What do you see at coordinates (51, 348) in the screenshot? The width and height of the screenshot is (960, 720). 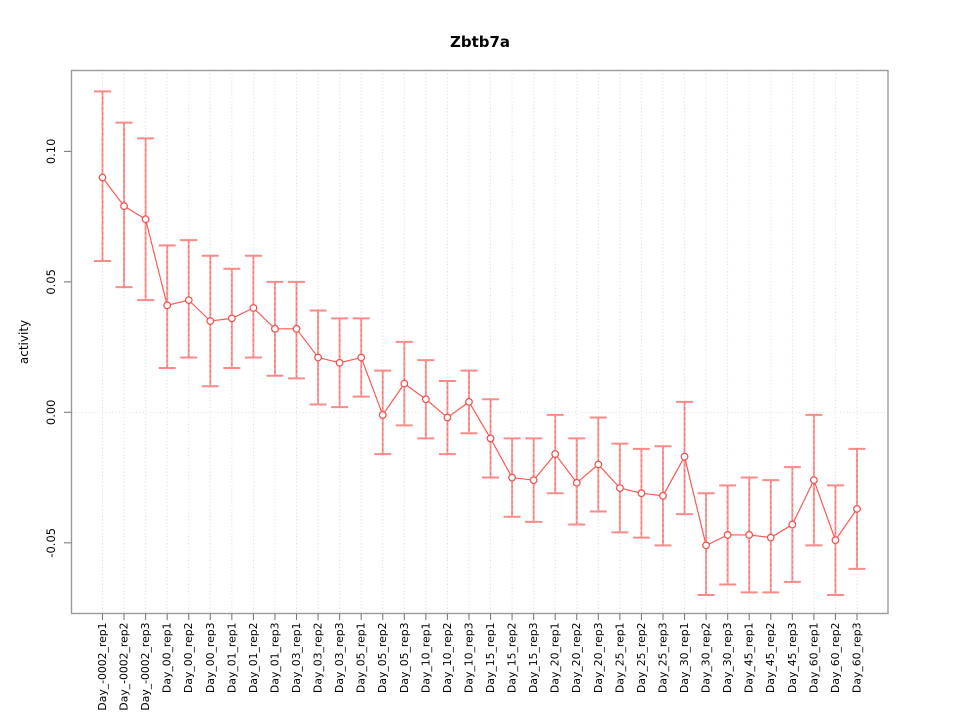 I see `y-tick-labels: -0.05 0.00 0.05 0.10` at bounding box center [51, 348].